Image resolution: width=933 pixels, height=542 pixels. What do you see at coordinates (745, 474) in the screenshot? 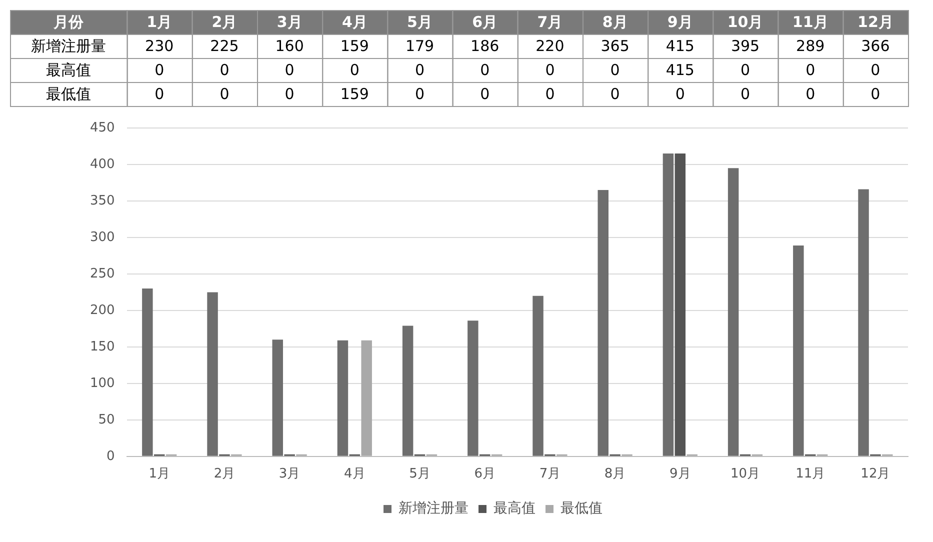
I see `x-tick-label: 10月` at bounding box center [745, 474].